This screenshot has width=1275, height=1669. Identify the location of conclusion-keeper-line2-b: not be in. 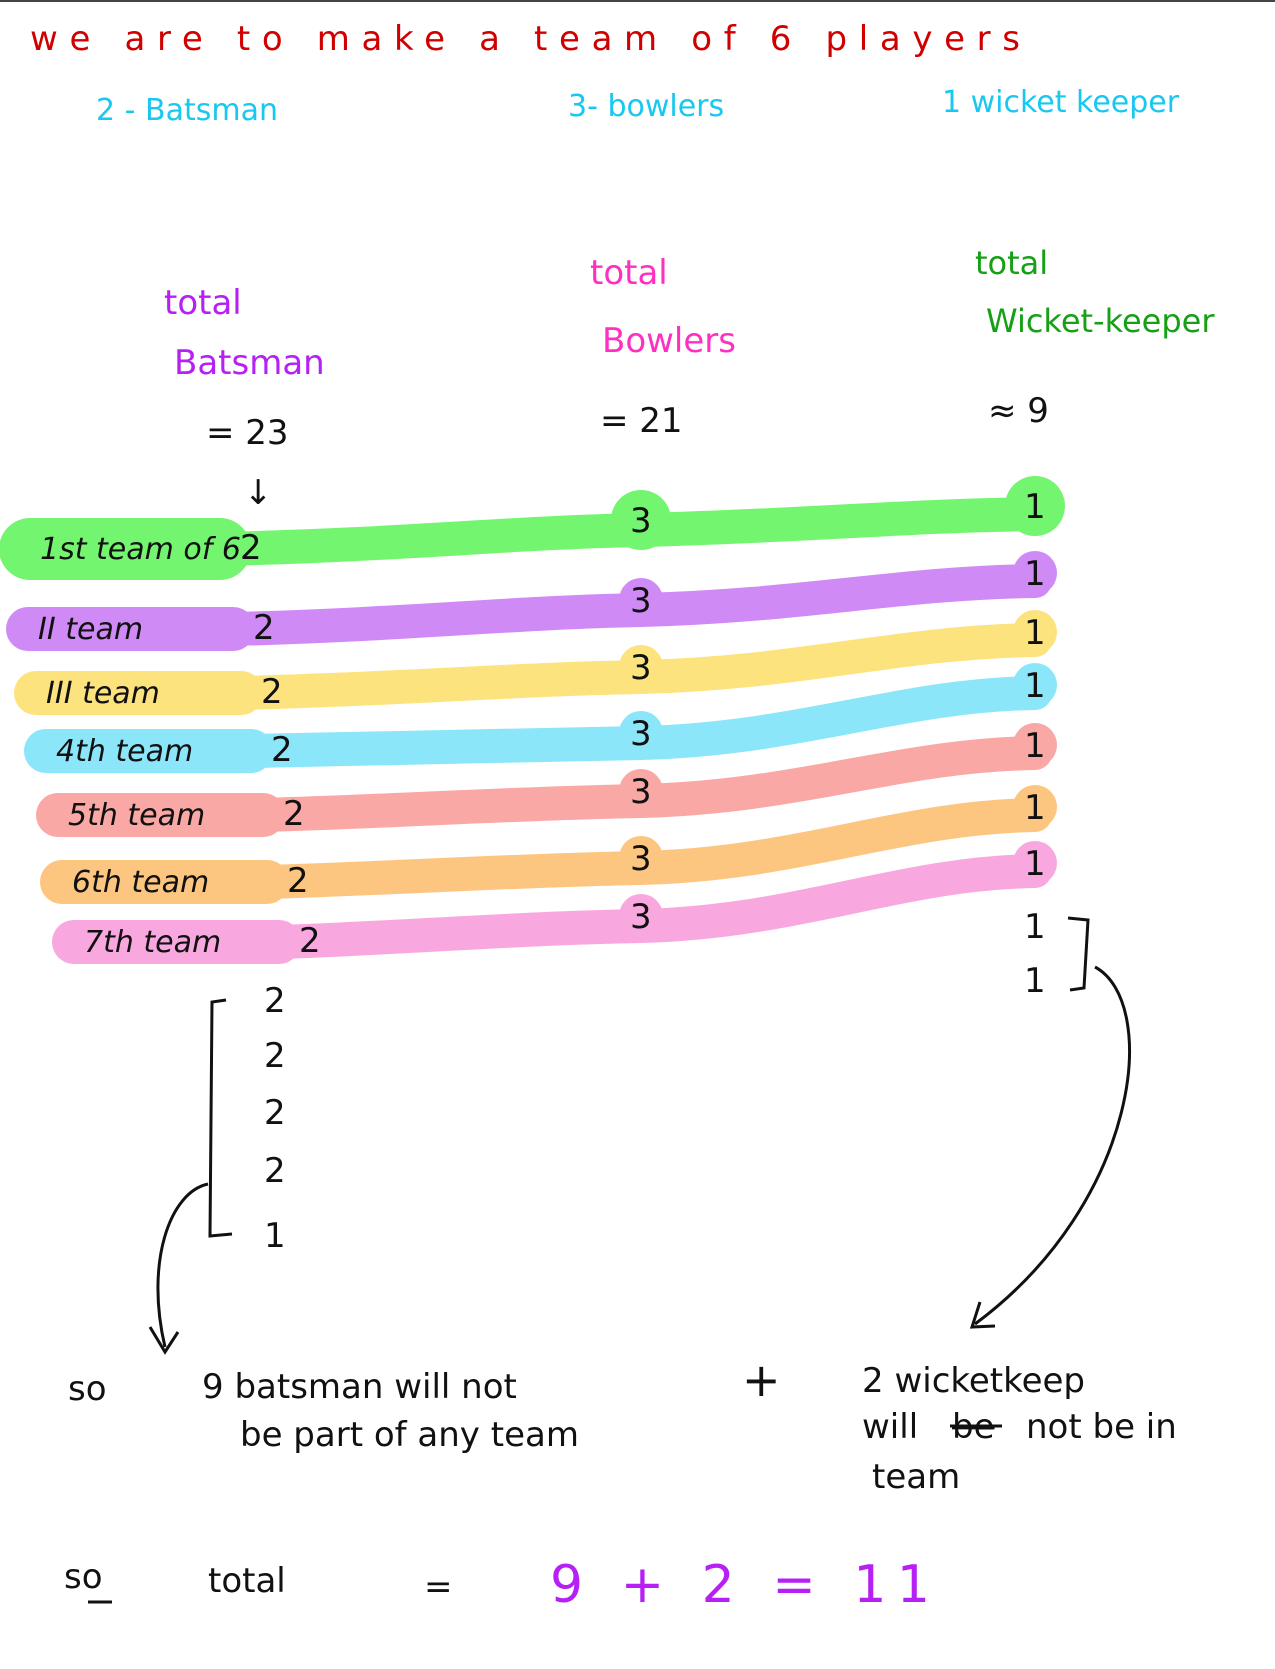
(1101, 1427).